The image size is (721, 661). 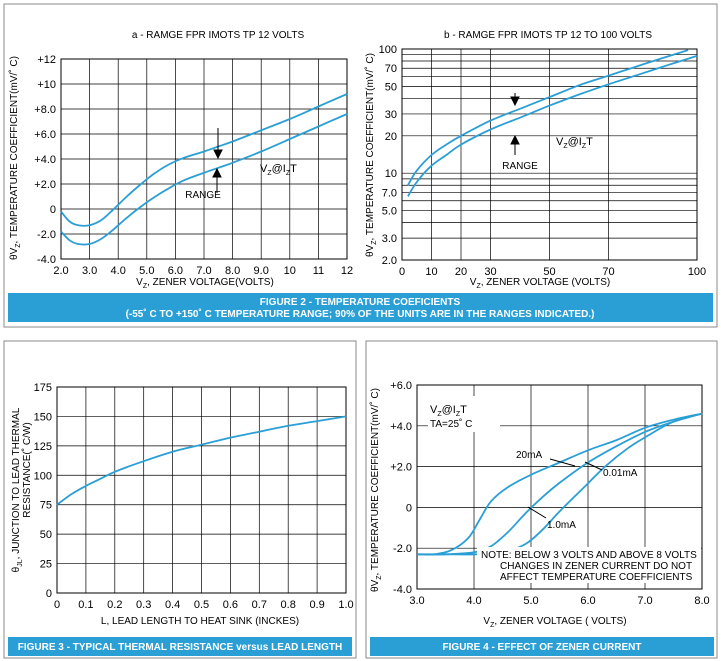 What do you see at coordinates (278, 170) in the screenshot?
I see `fig2a-vz-label: VZ@IZT` at bounding box center [278, 170].